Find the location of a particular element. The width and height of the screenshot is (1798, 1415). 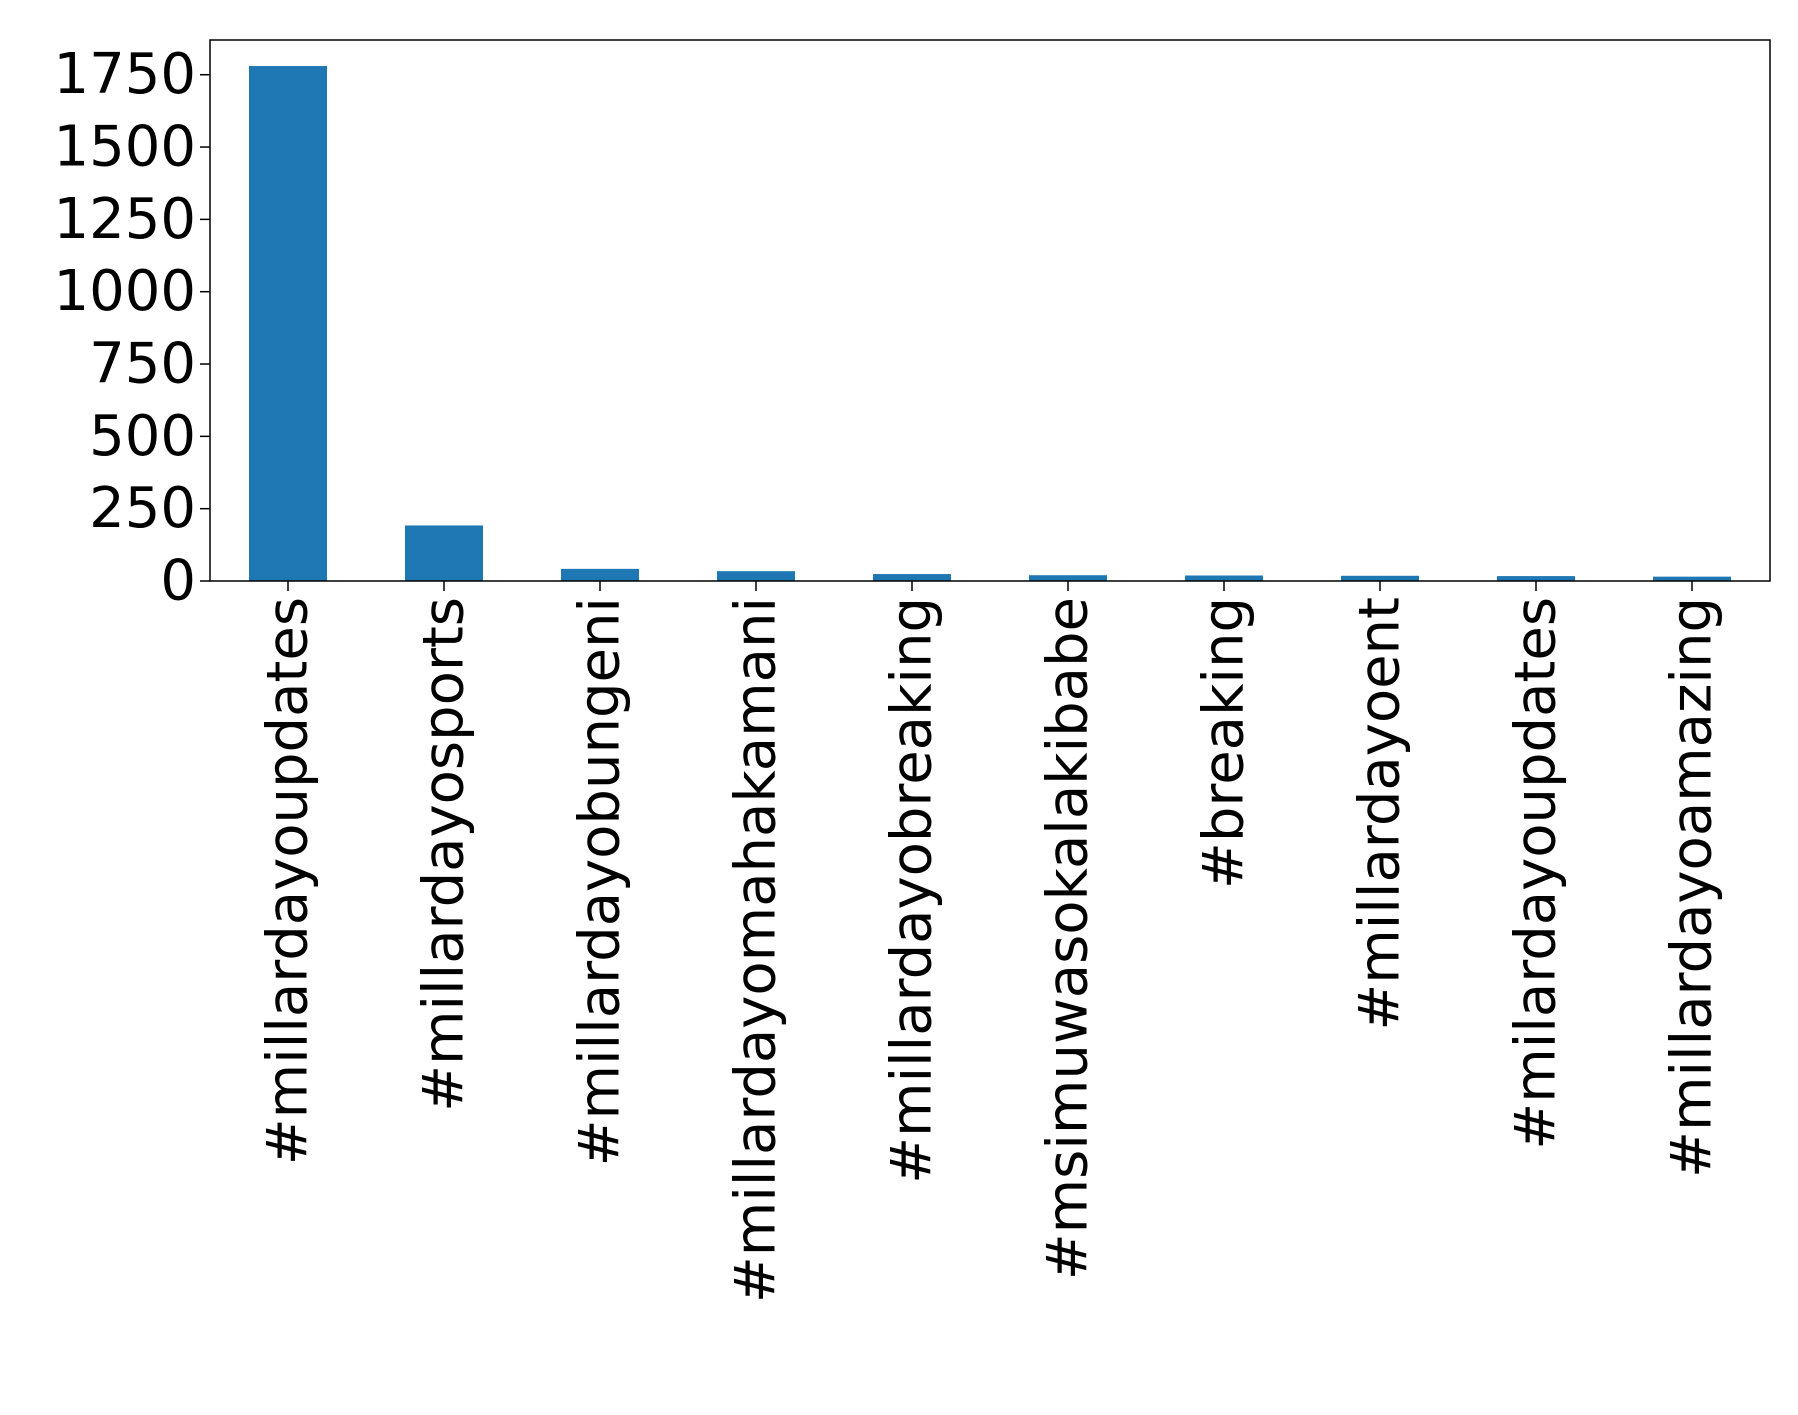

y-tick-label: 500 is located at coordinates (142, 436).